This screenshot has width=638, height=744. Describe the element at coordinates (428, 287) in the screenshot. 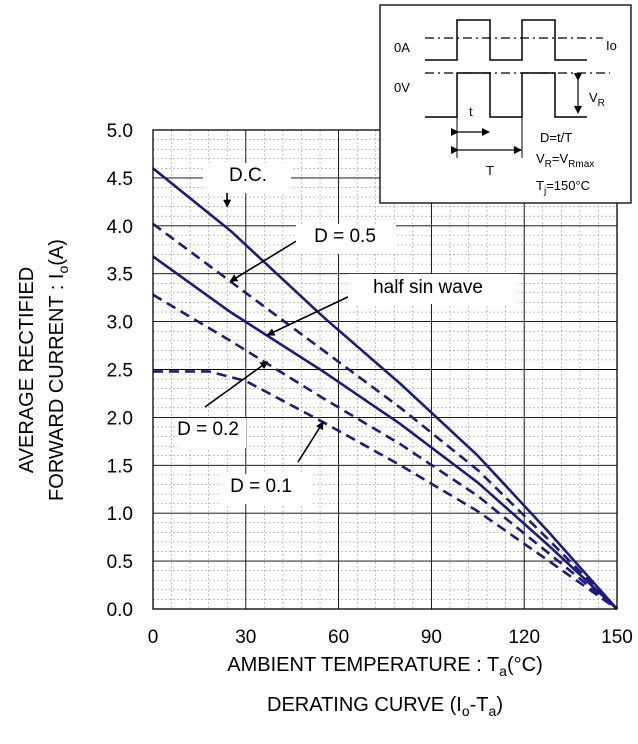

I see `annotation-label: half sin wave` at that location.